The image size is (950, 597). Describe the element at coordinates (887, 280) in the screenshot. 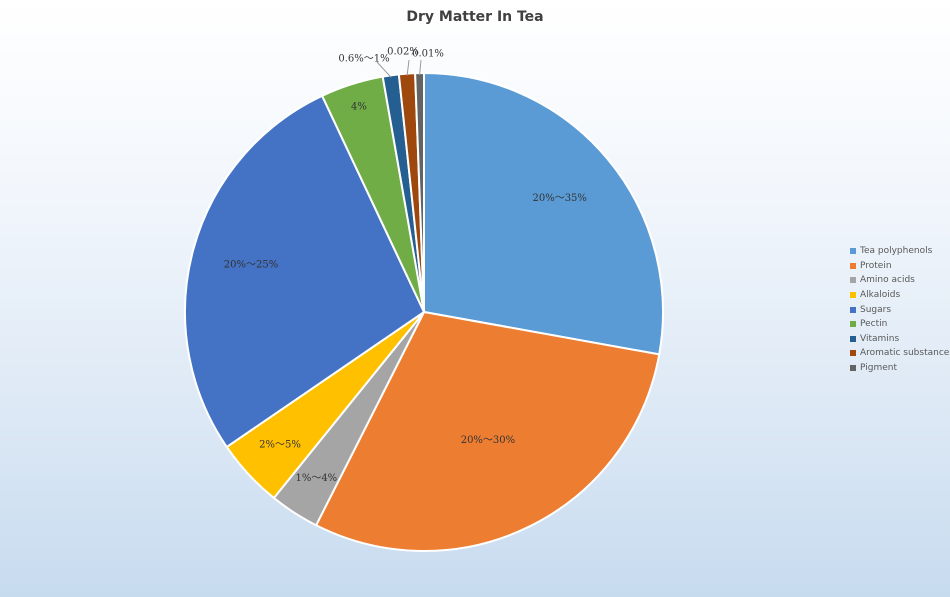

I see `legend-label: Amino acids` at that location.